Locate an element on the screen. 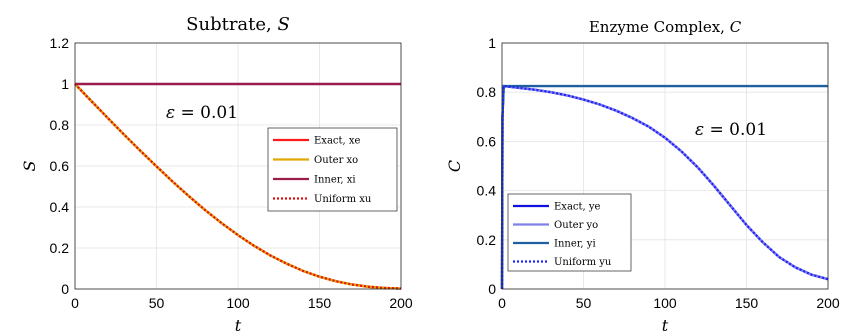  legend-label: Outer yo is located at coordinates (576, 225).